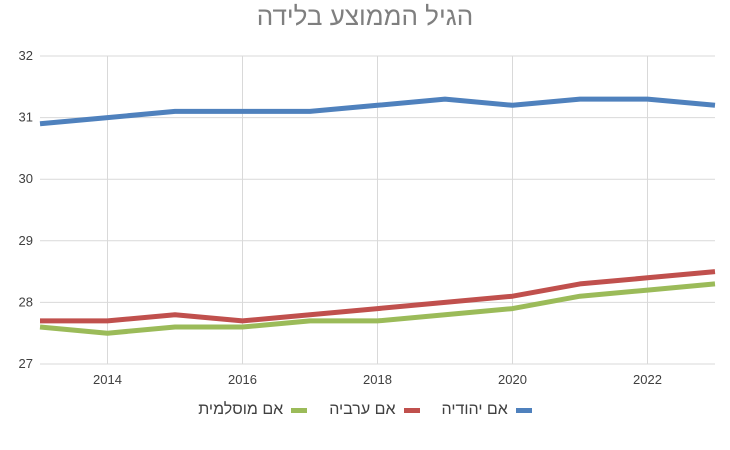  I want to click on legend-label-arab-mother: אם ערביה, so click(362, 409).